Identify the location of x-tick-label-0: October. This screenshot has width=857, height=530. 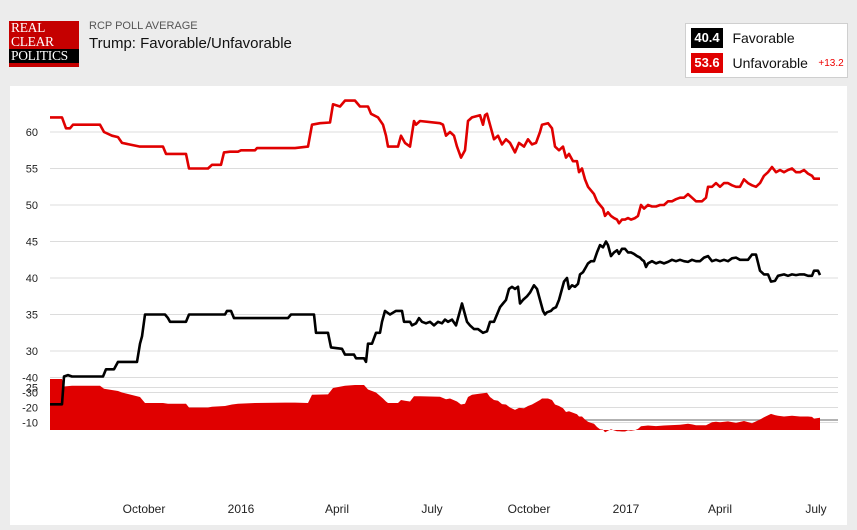
(144, 509).